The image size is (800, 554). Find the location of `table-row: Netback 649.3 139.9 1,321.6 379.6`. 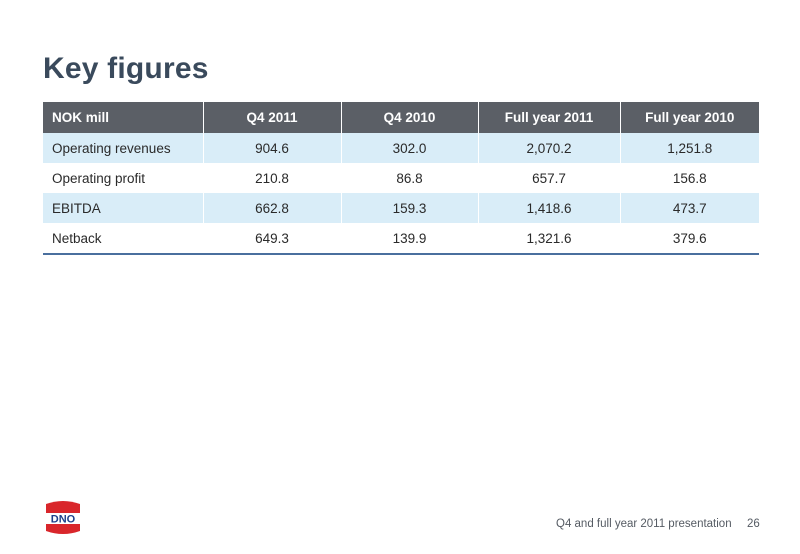

table-row: Netback 649.3 139.9 1,321.6 379.6 is located at coordinates (401, 239).